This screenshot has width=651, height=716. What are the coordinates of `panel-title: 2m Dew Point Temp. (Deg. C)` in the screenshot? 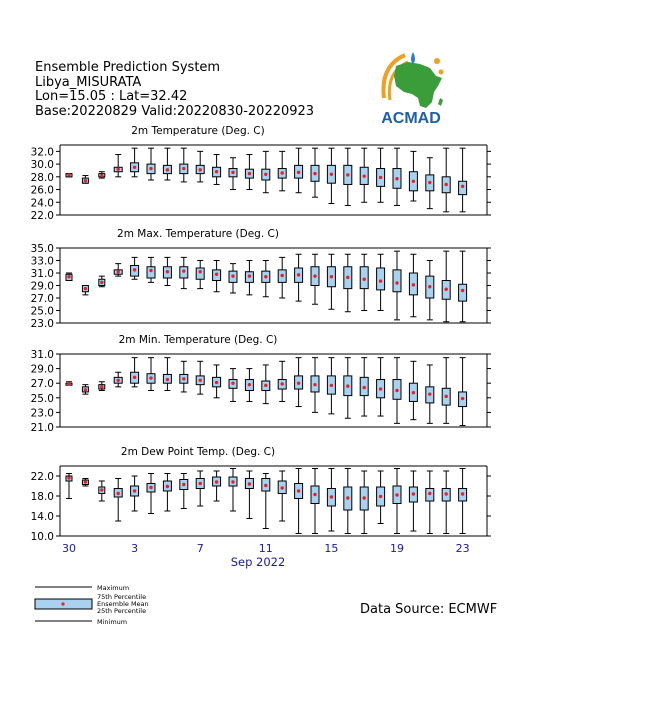 It's located at (198, 452).